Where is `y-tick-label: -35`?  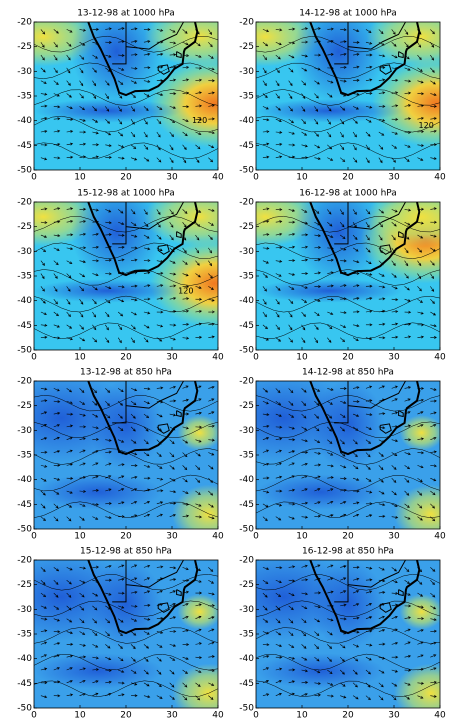
y-tick-label: -35 is located at coordinates (246, 456).